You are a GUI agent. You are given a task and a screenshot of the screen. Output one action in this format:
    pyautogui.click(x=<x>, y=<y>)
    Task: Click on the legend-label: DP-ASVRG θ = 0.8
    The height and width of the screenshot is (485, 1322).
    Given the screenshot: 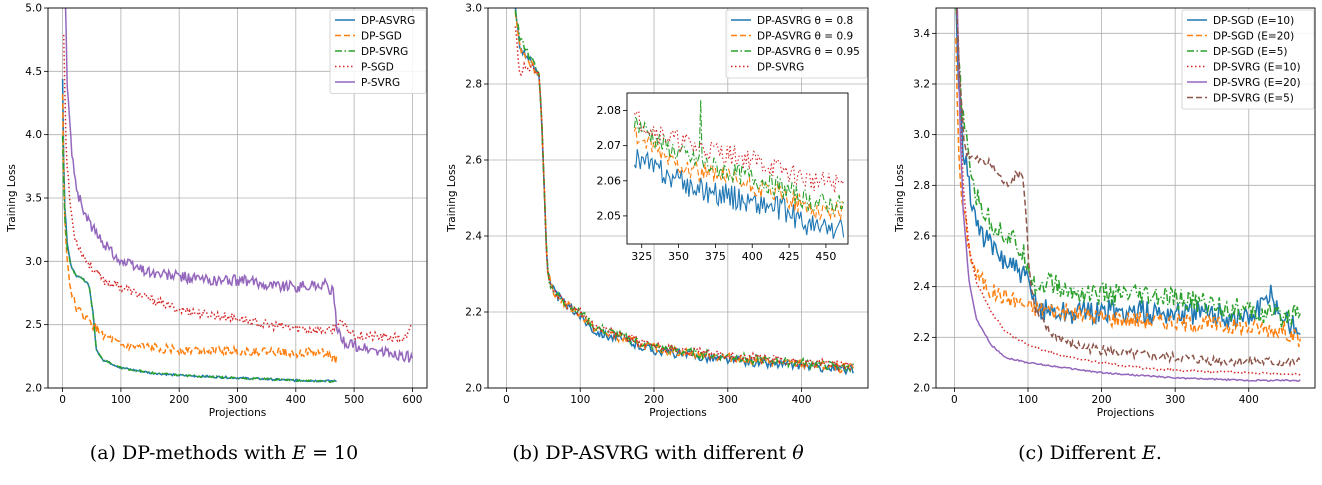 What is the action you would take?
    pyautogui.click(x=805, y=21)
    